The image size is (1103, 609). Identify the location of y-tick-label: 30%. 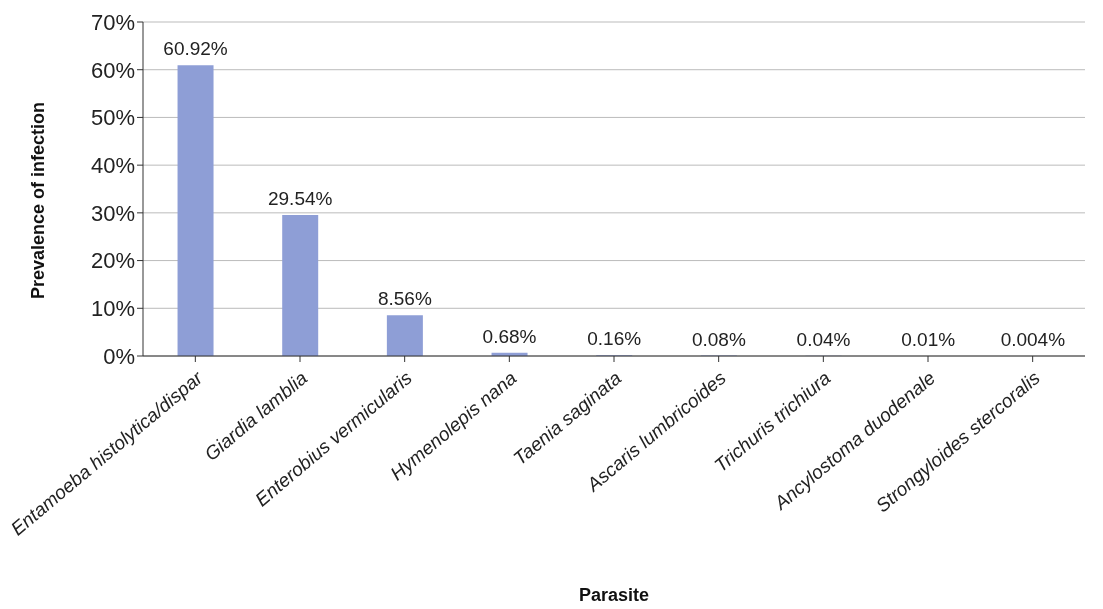
(112, 213).